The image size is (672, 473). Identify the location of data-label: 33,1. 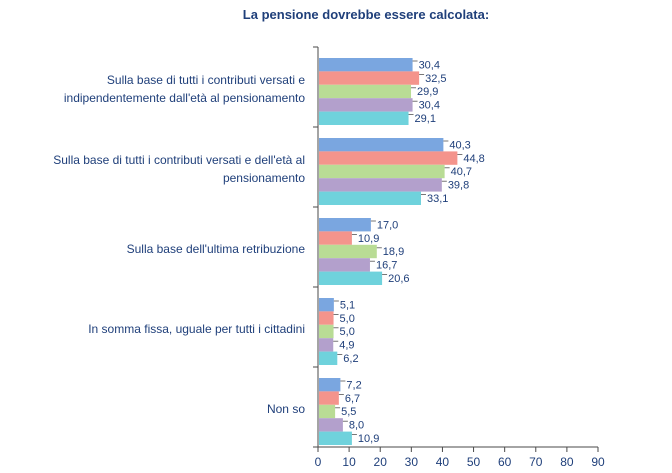
(437, 199).